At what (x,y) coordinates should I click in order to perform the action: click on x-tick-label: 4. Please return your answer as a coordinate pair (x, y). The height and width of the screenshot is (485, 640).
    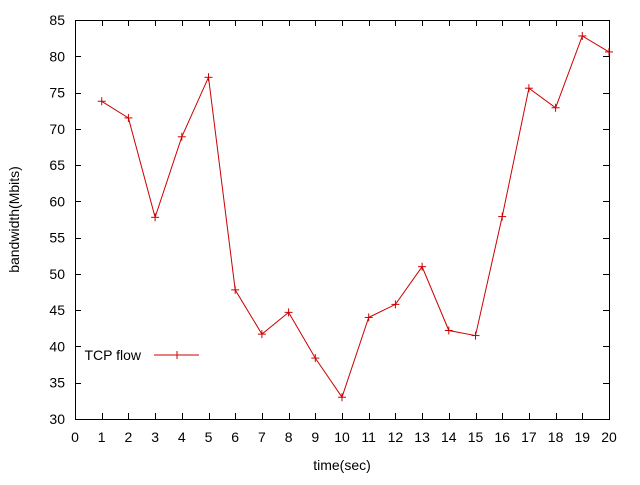
    Looking at the image, I should click on (182, 437).